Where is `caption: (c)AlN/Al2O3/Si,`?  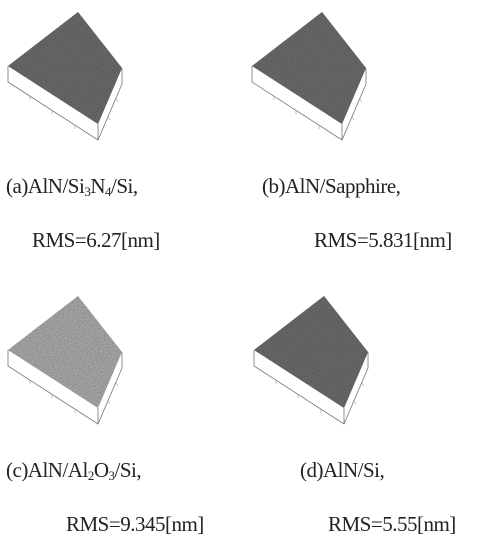
caption: (c)AlN/Al2O3/Si, is located at coordinates (74, 471).